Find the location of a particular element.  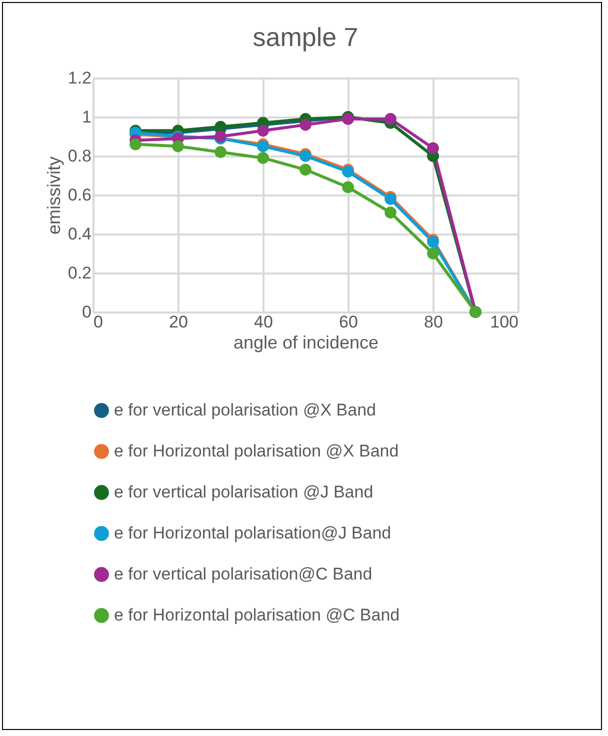

x-tick-label: 60 is located at coordinates (348, 322).